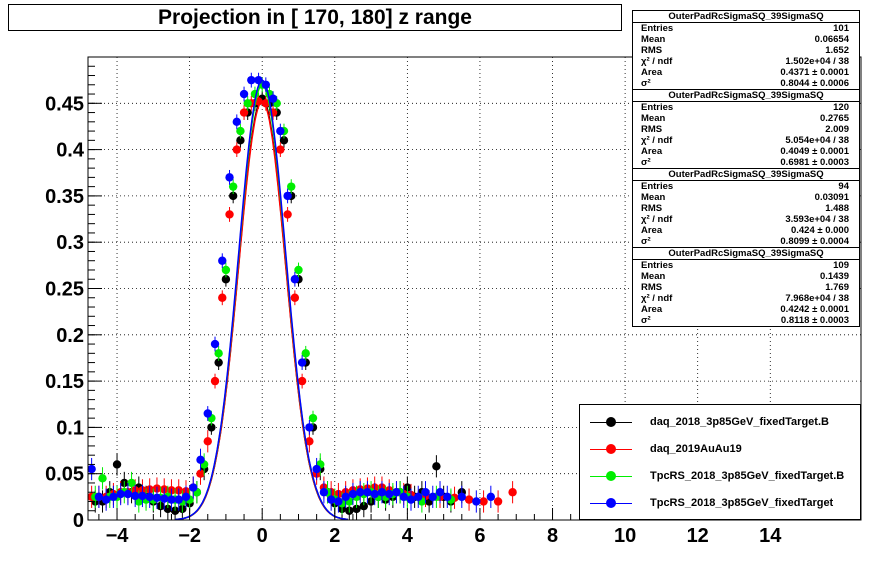 This screenshot has height=578, width=878. Describe the element at coordinates (64, 197) in the screenshot. I see `y-tick-label: 0.35` at that location.